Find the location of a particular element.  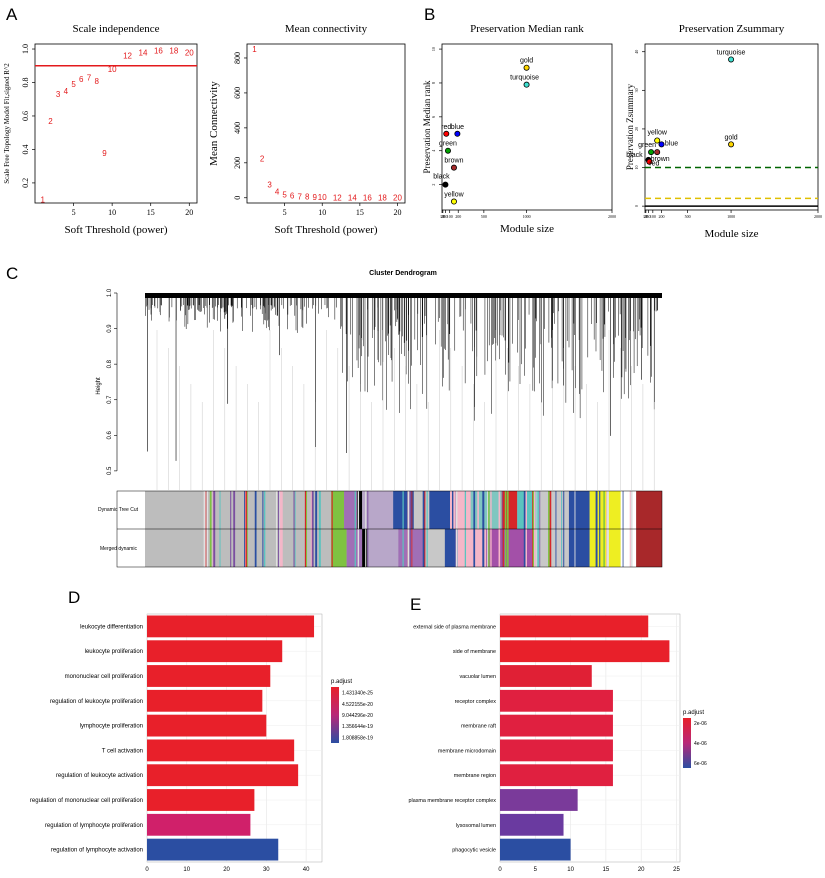

category-label: membrane region is located at coordinates (475, 776).